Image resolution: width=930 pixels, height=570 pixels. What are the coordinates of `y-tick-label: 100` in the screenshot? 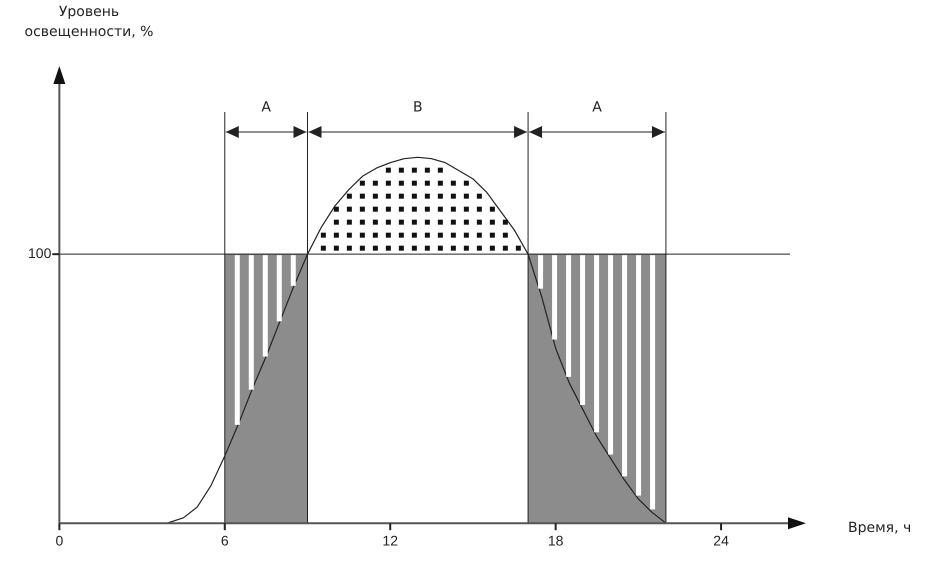 It's located at (40, 253).